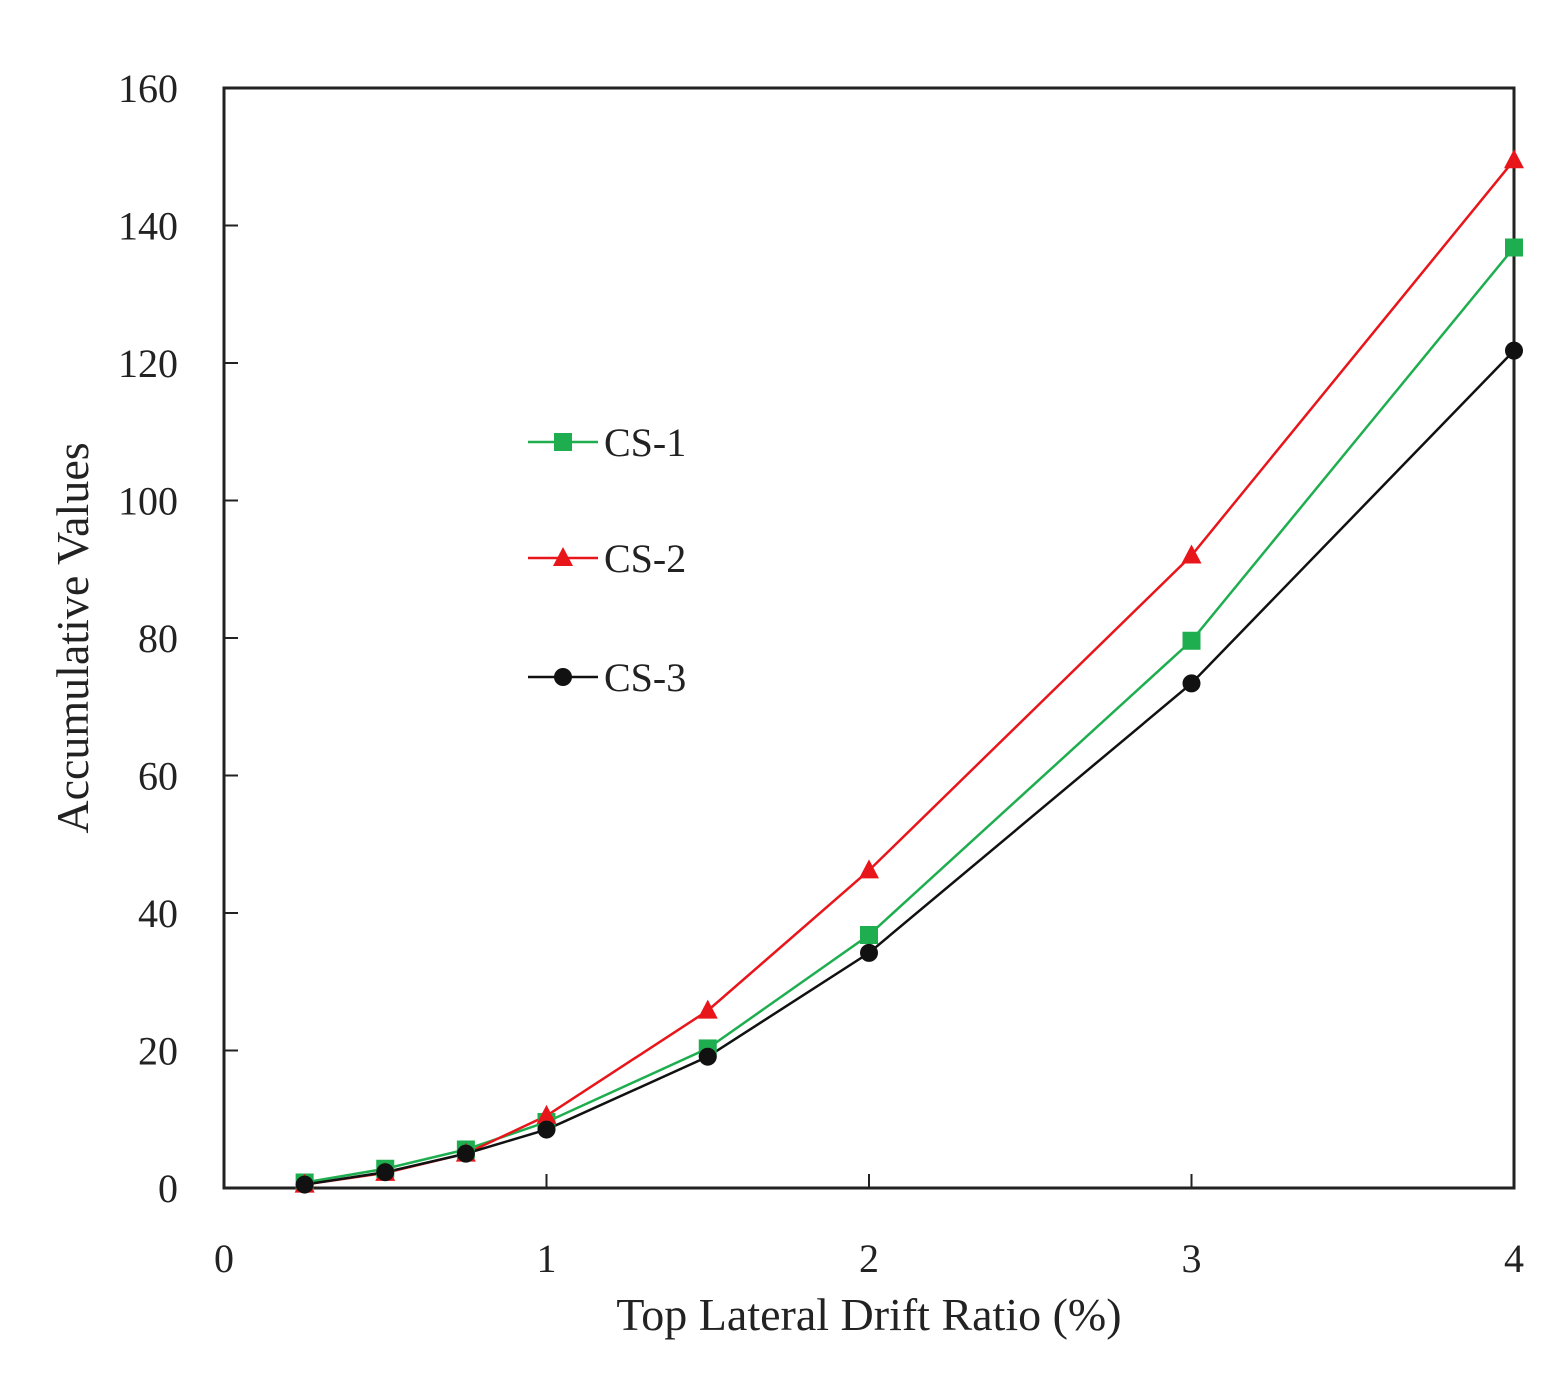  Describe the element at coordinates (547, 1258) in the screenshot. I see `x-tick-label: 1` at that location.